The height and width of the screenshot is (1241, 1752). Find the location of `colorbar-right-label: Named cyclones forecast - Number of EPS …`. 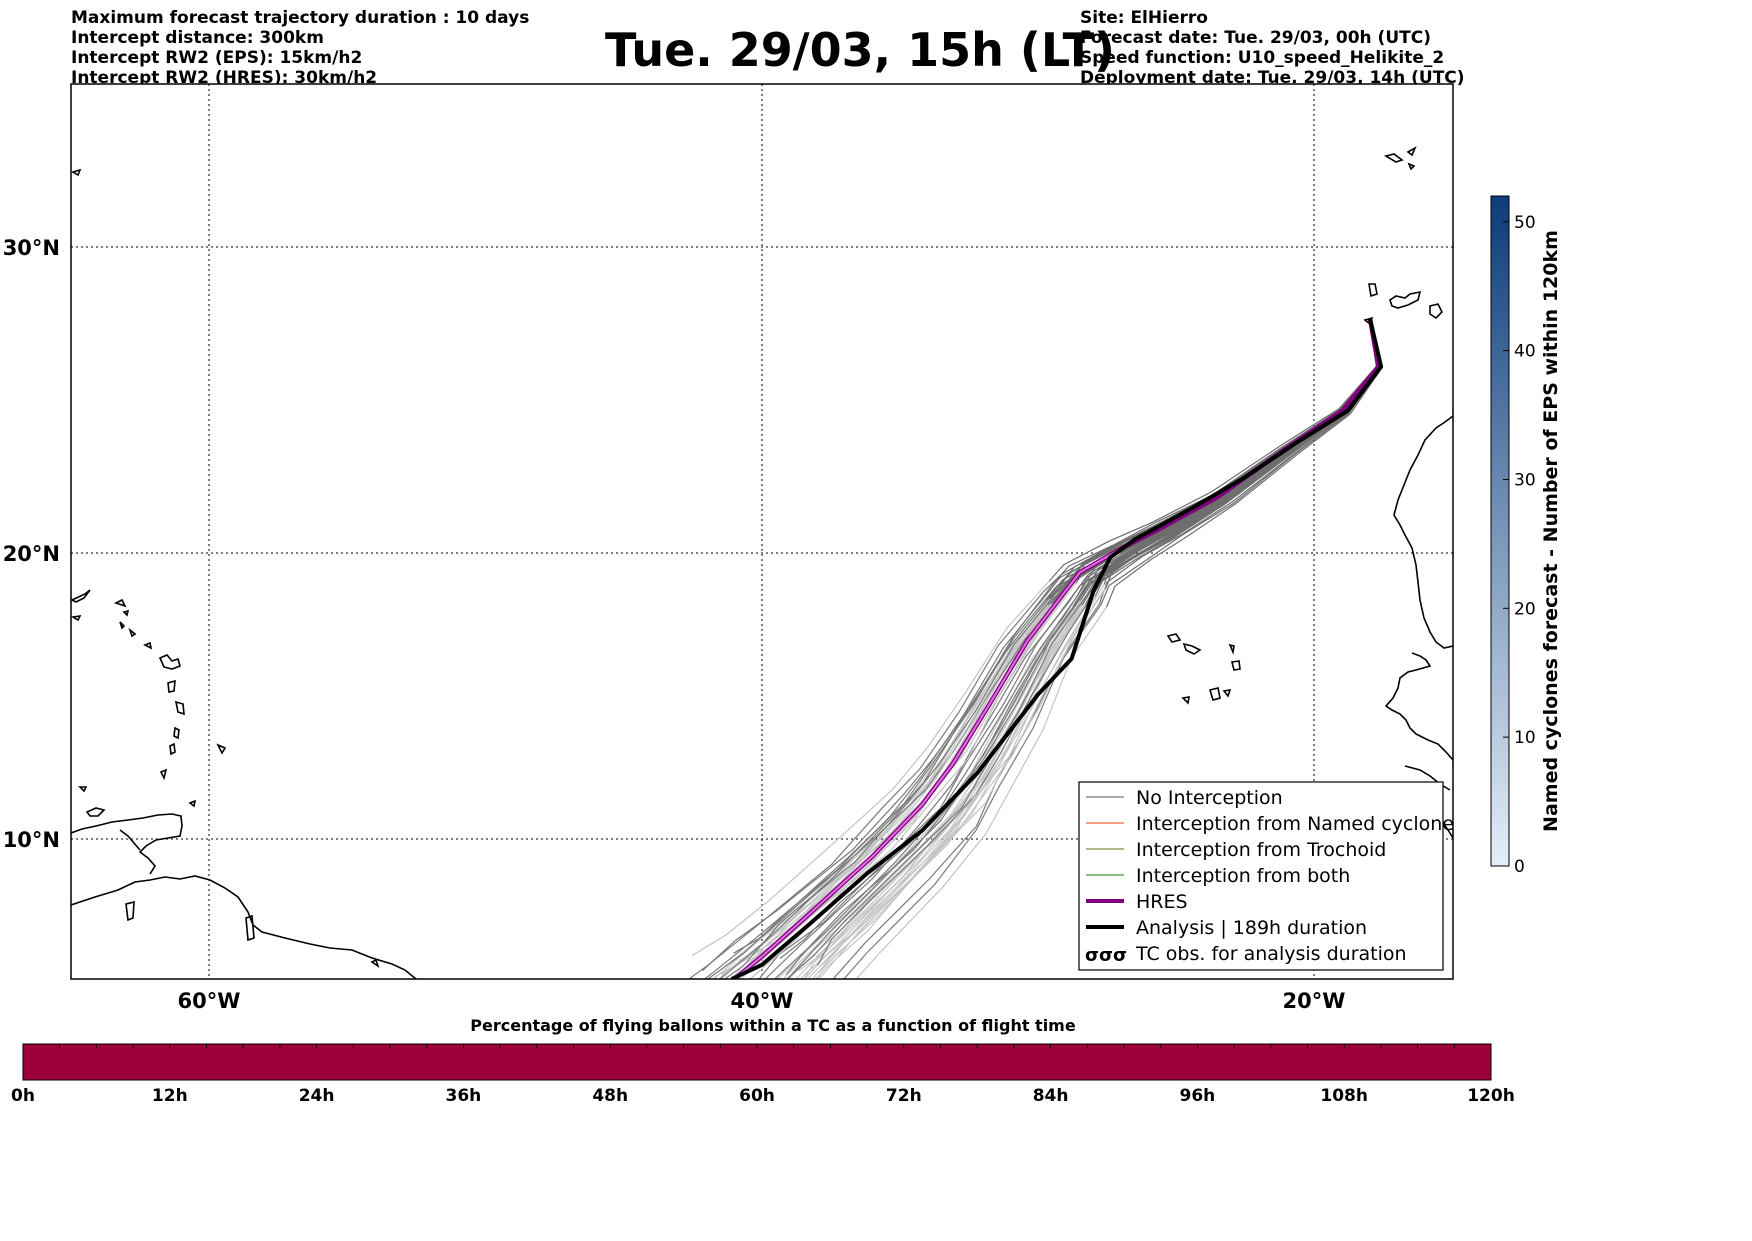

colorbar-right-label: Named cyclones forecast - Number of EPS … is located at coordinates (1551, 531).